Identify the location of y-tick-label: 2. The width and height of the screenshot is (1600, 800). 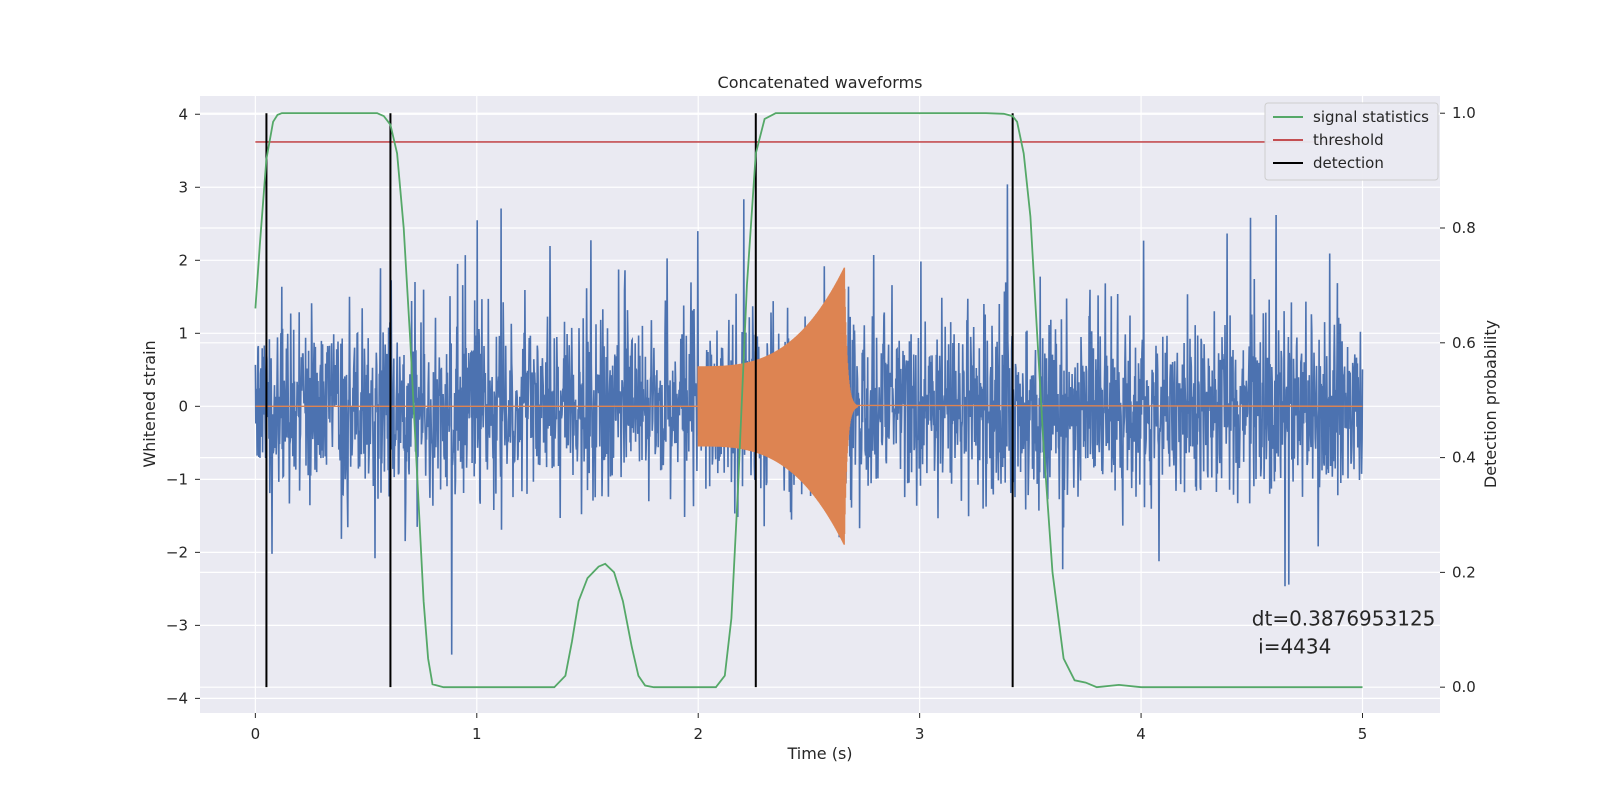
(183, 260).